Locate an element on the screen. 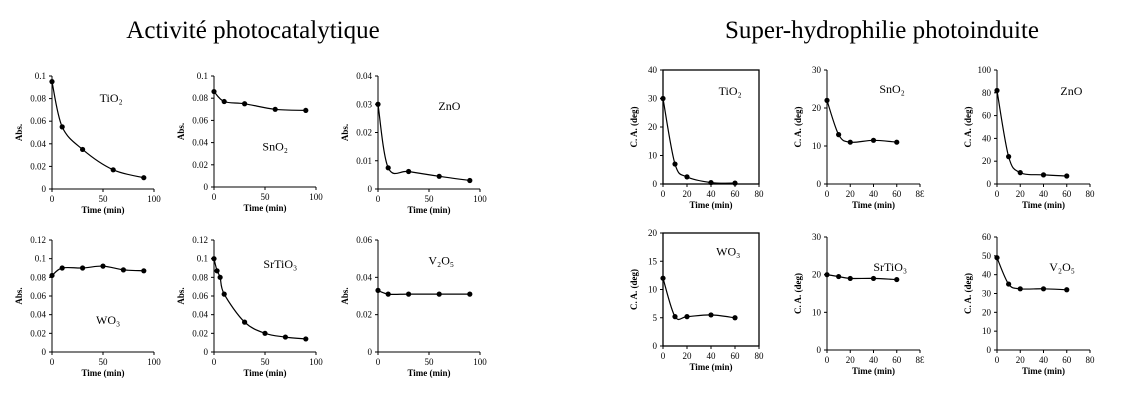 The width and height of the screenshot is (1127, 393). y-tick-label: 60 is located at coordinates (987, 116).